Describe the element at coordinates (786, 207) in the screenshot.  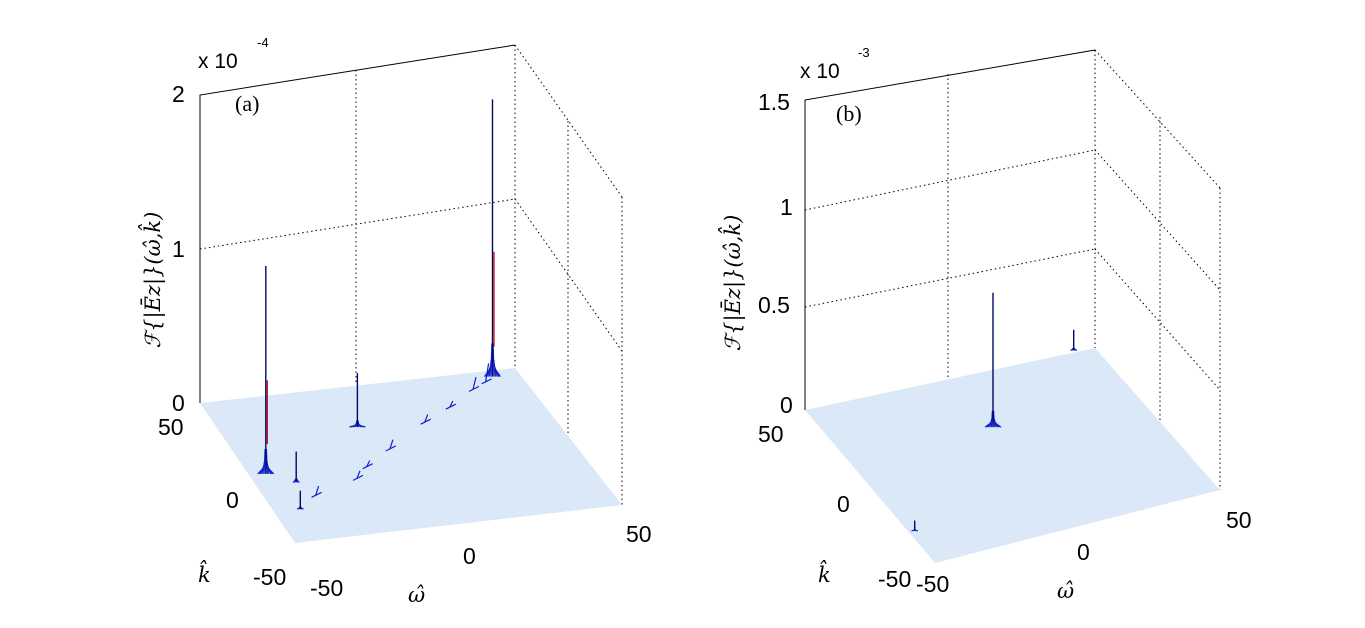
I see `panel-b-ztick-1: 1` at that location.